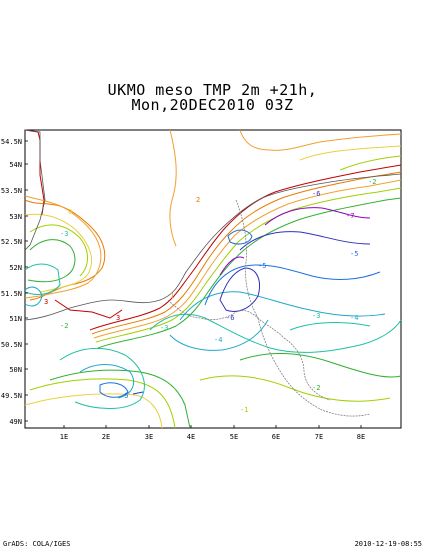 The height and width of the screenshot is (550, 425). Describe the element at coordinates (15, 268) in the screenshot. I see `lat-tick-label: 52N` at that location.